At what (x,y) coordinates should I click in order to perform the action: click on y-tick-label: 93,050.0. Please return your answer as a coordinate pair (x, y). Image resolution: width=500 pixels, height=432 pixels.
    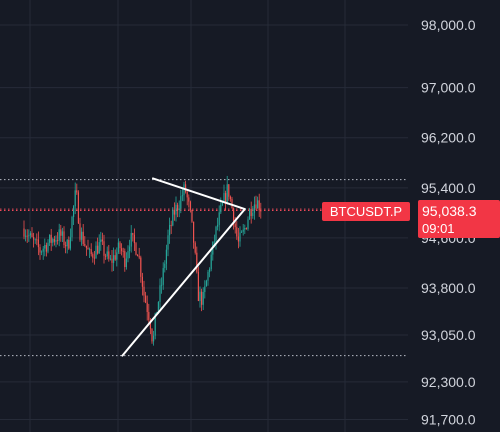
    Looking at the image, I should click on (448, 335).